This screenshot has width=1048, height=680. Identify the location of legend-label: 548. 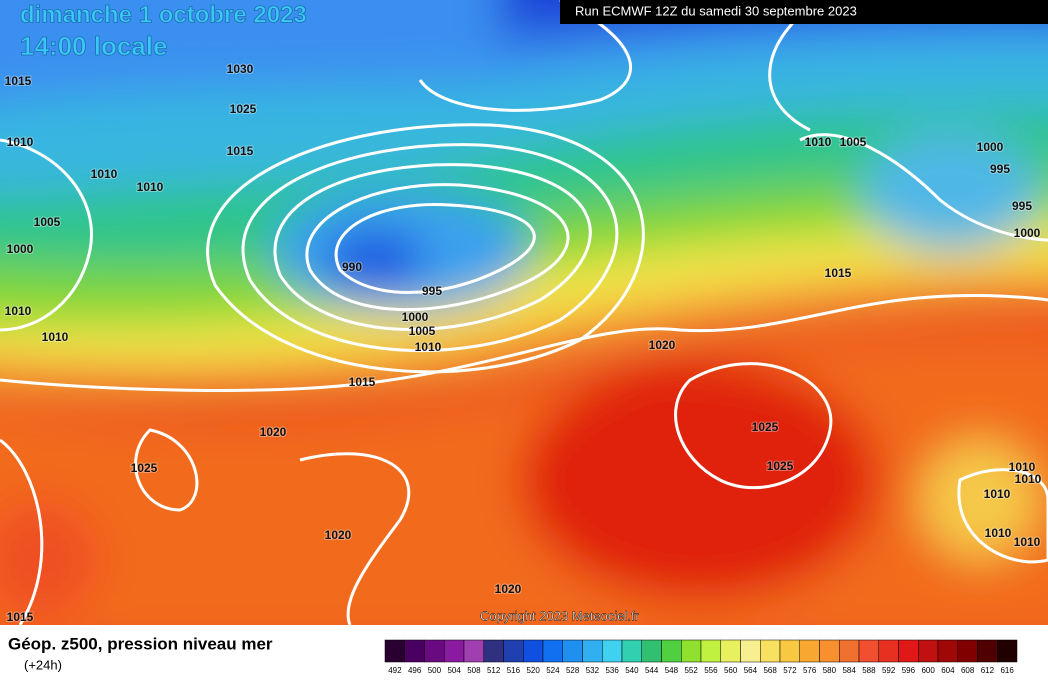
(672, 670).